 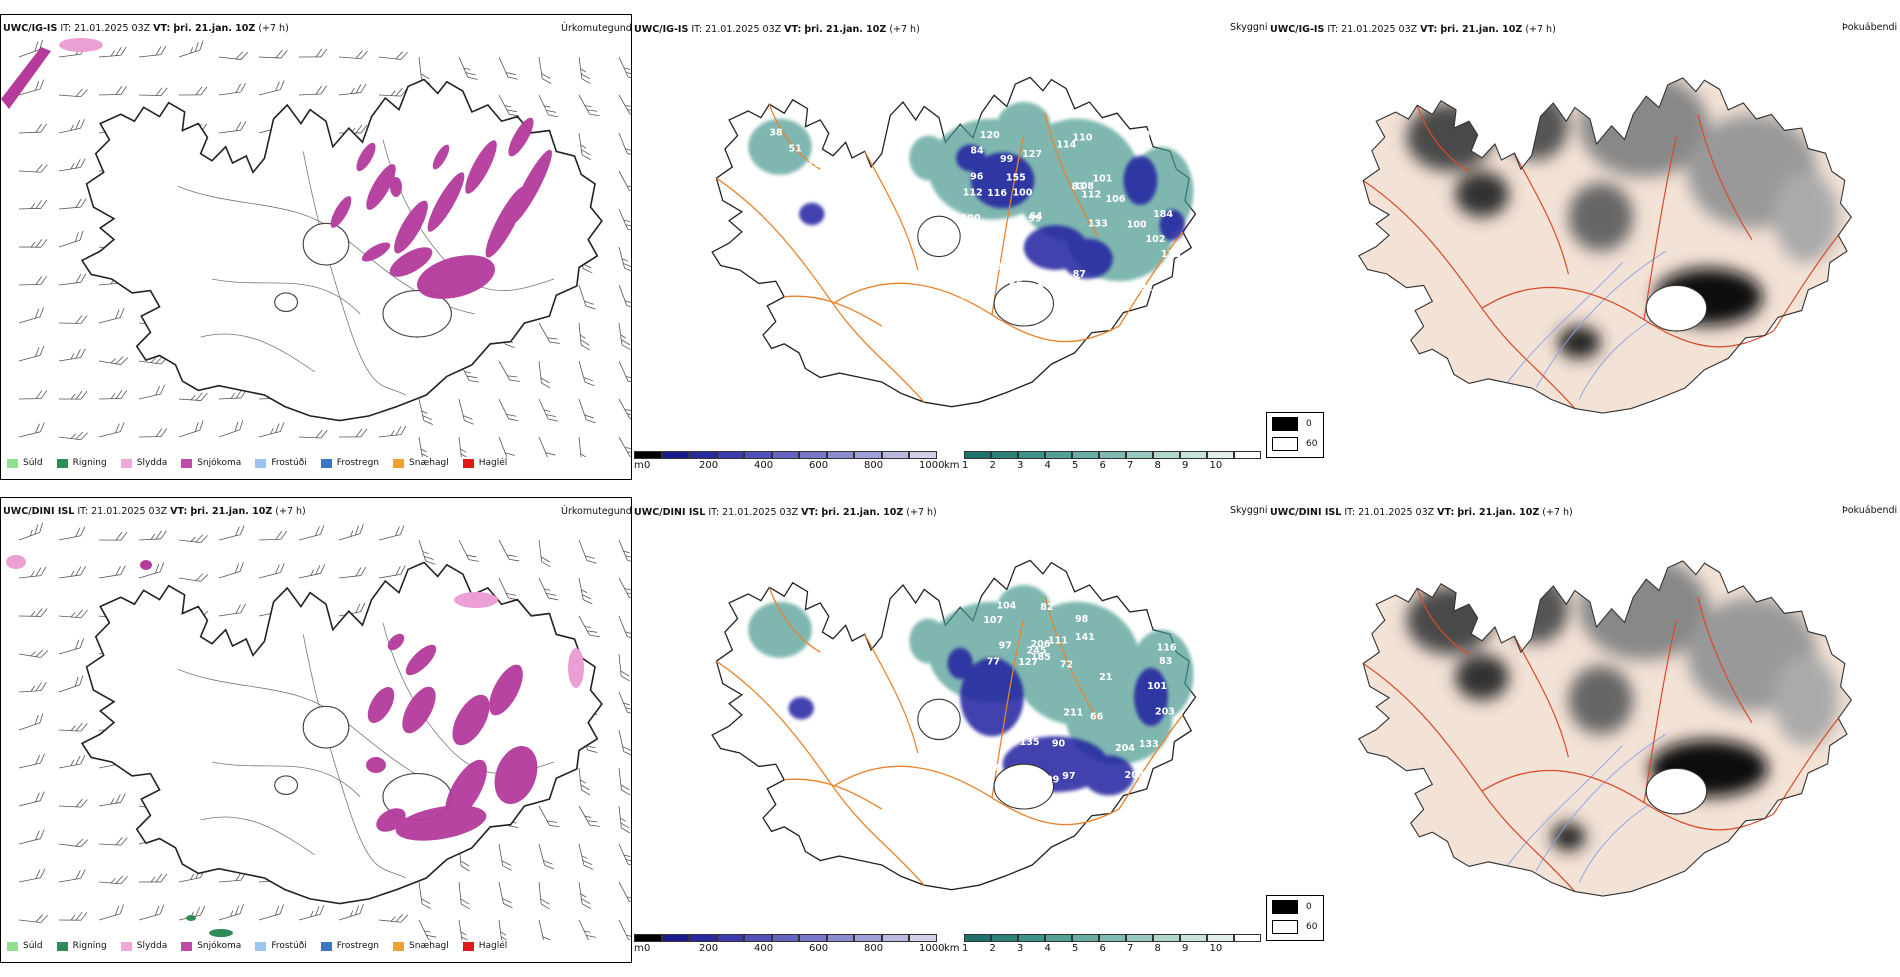 I want to click on visibility-tick: 8, so click(x=1158, y=948).